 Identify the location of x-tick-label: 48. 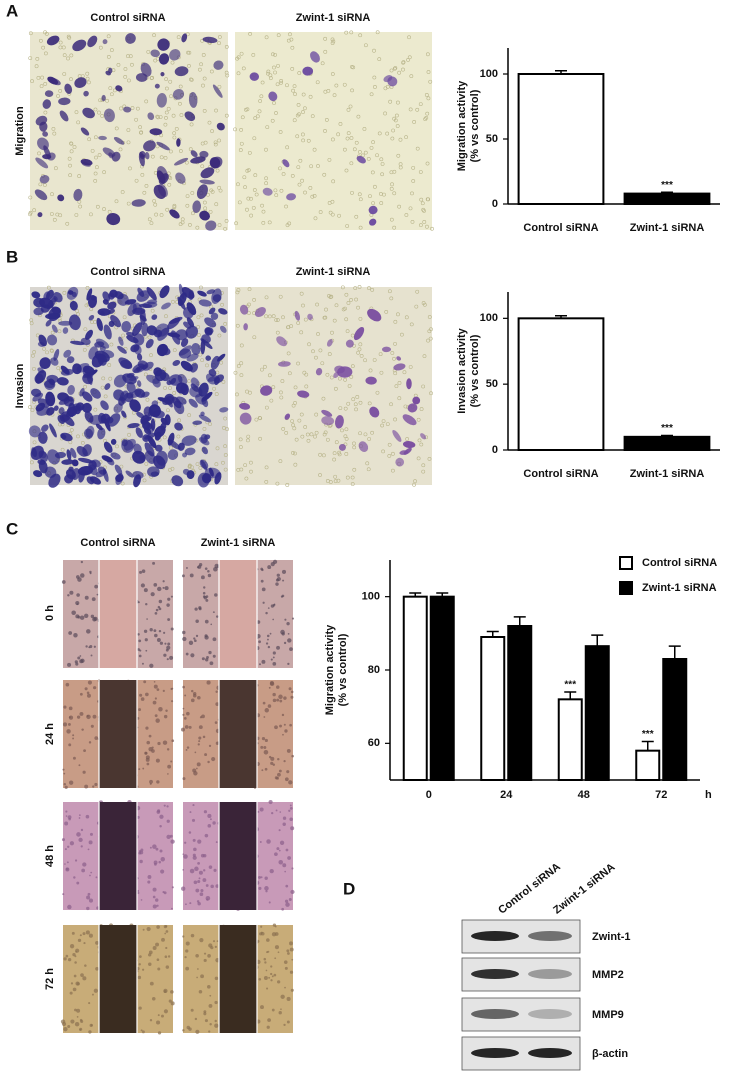
(584, 795).